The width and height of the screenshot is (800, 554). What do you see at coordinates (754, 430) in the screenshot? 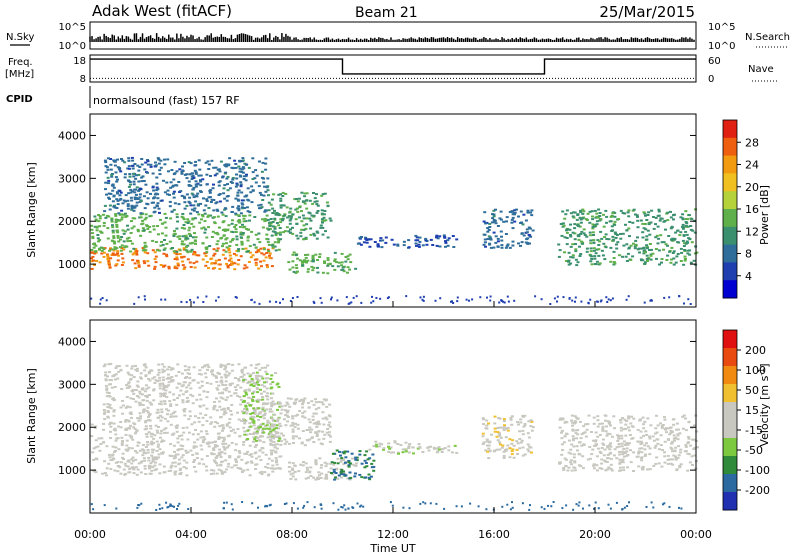
I see `colorbar-tick-label: -15` at bounding box center [754, 430].